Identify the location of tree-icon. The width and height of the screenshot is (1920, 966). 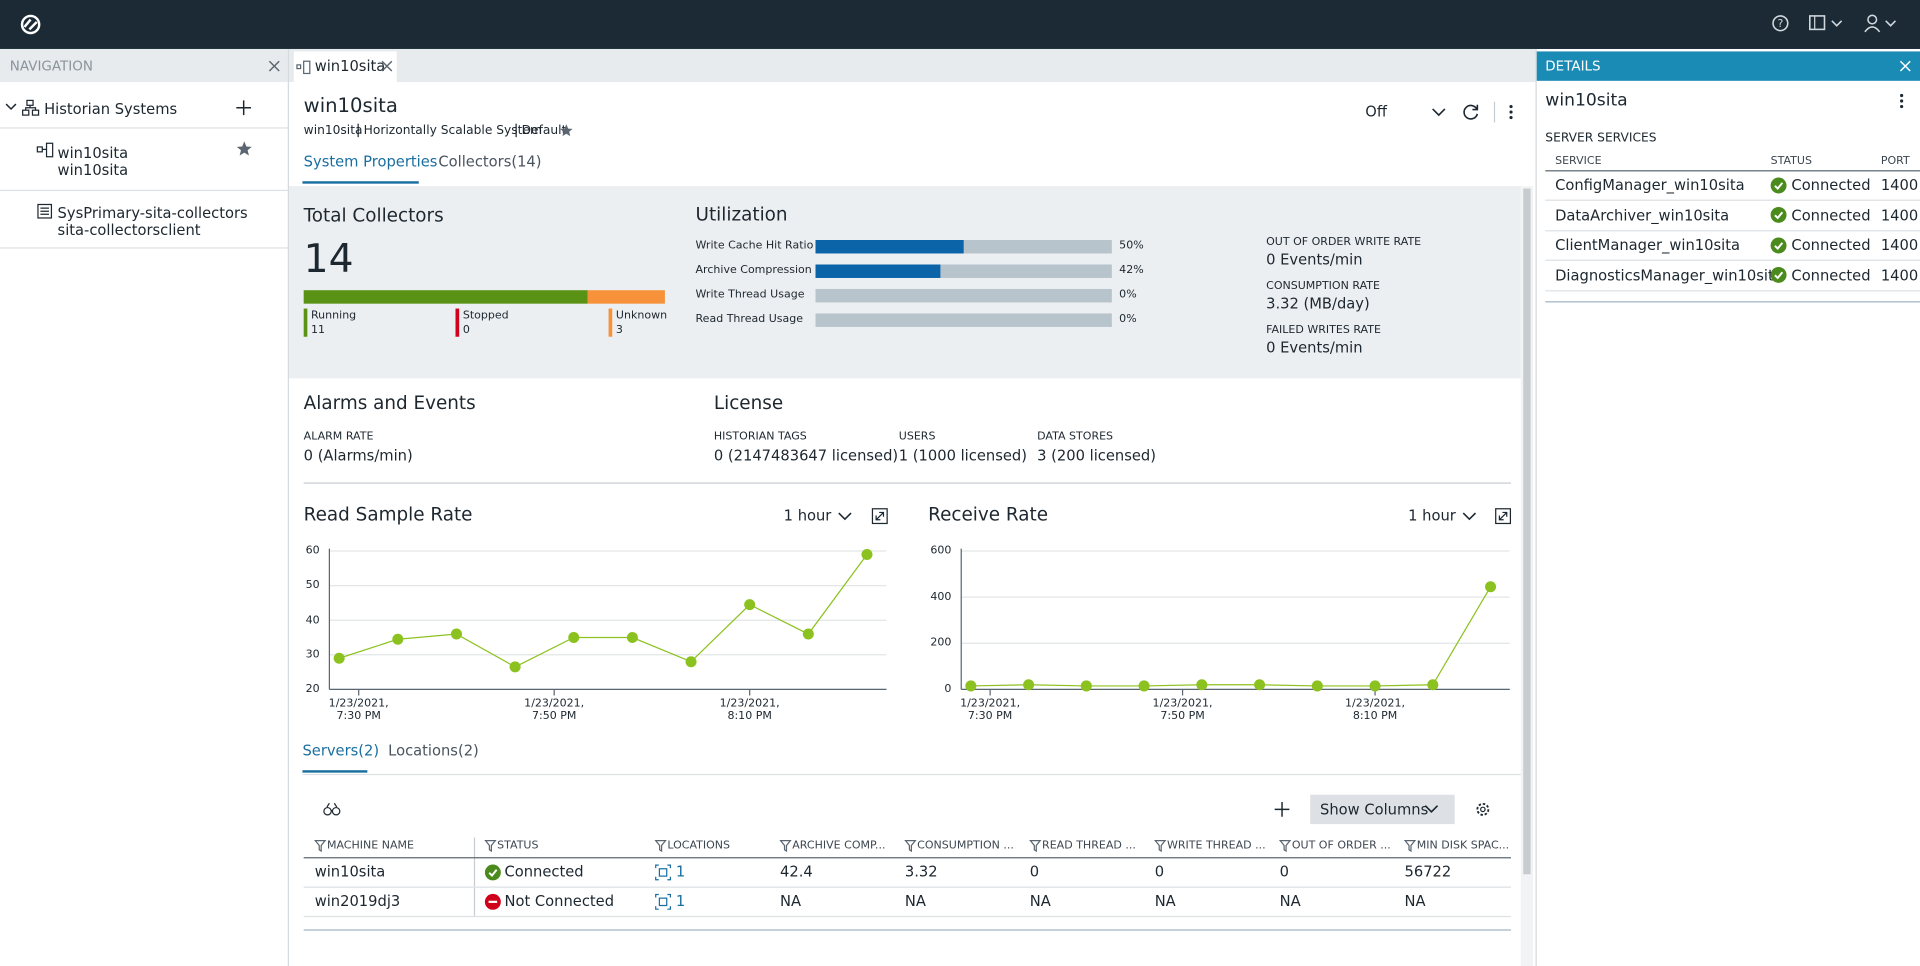
(31, 107).